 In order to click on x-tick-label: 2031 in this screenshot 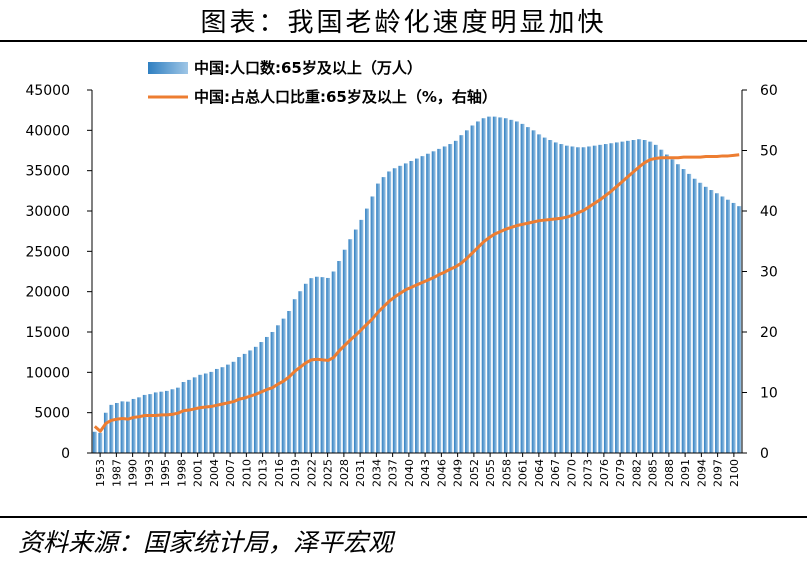, I will do `click(360, 473)`.